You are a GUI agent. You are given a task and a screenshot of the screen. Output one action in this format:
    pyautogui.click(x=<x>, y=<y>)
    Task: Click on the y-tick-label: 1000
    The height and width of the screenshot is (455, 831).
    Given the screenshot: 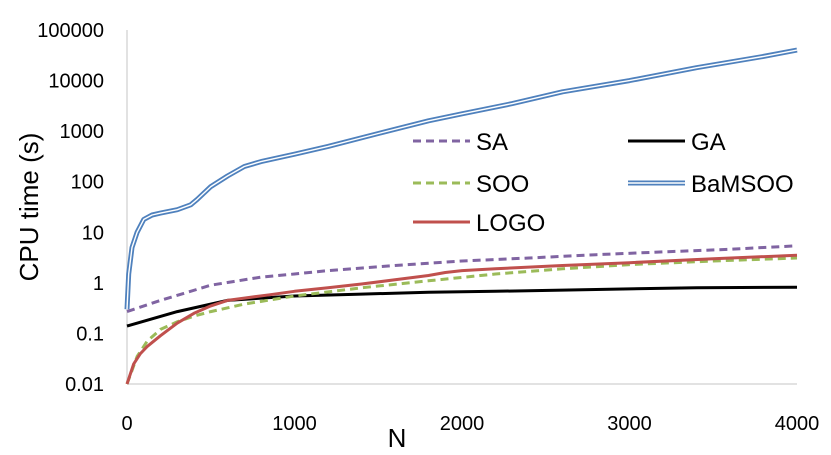 What is the action you would take?
    pyautogui.click(x=82, y=132)
    